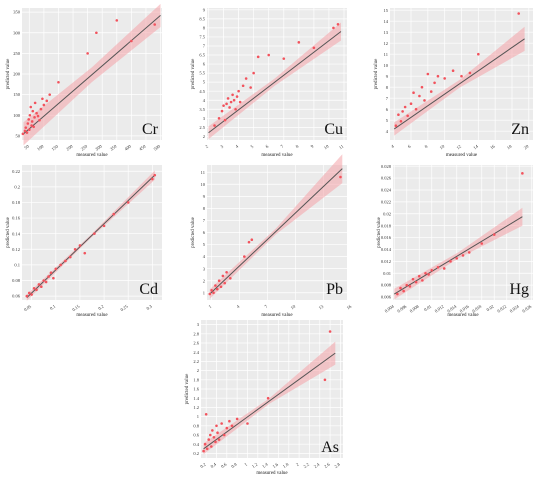 The height and width of the screenshot is (497, 550). I want to click on y-tick-label: 0.4, so click(196, 444).